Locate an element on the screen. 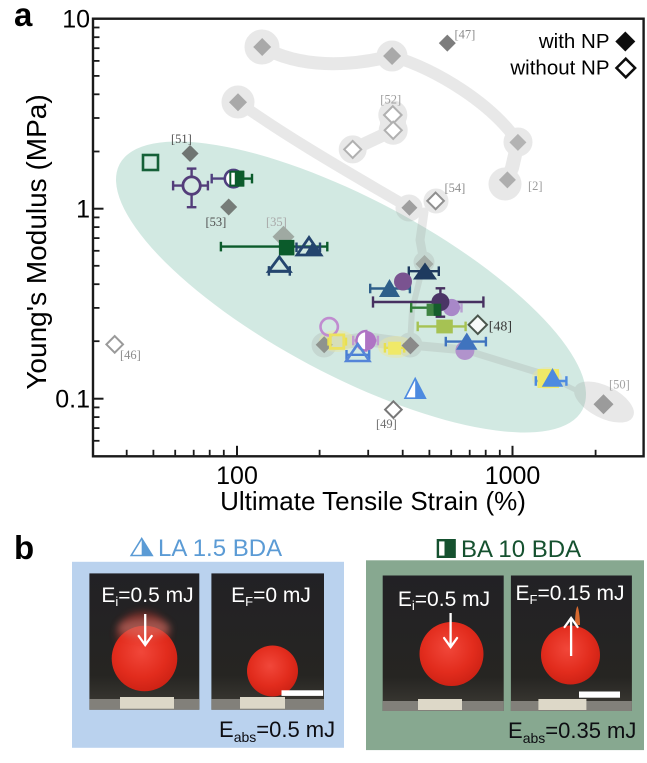 This screenshot has width=647, height=763. svg-text: 10 is located at coordinates (76, 19).